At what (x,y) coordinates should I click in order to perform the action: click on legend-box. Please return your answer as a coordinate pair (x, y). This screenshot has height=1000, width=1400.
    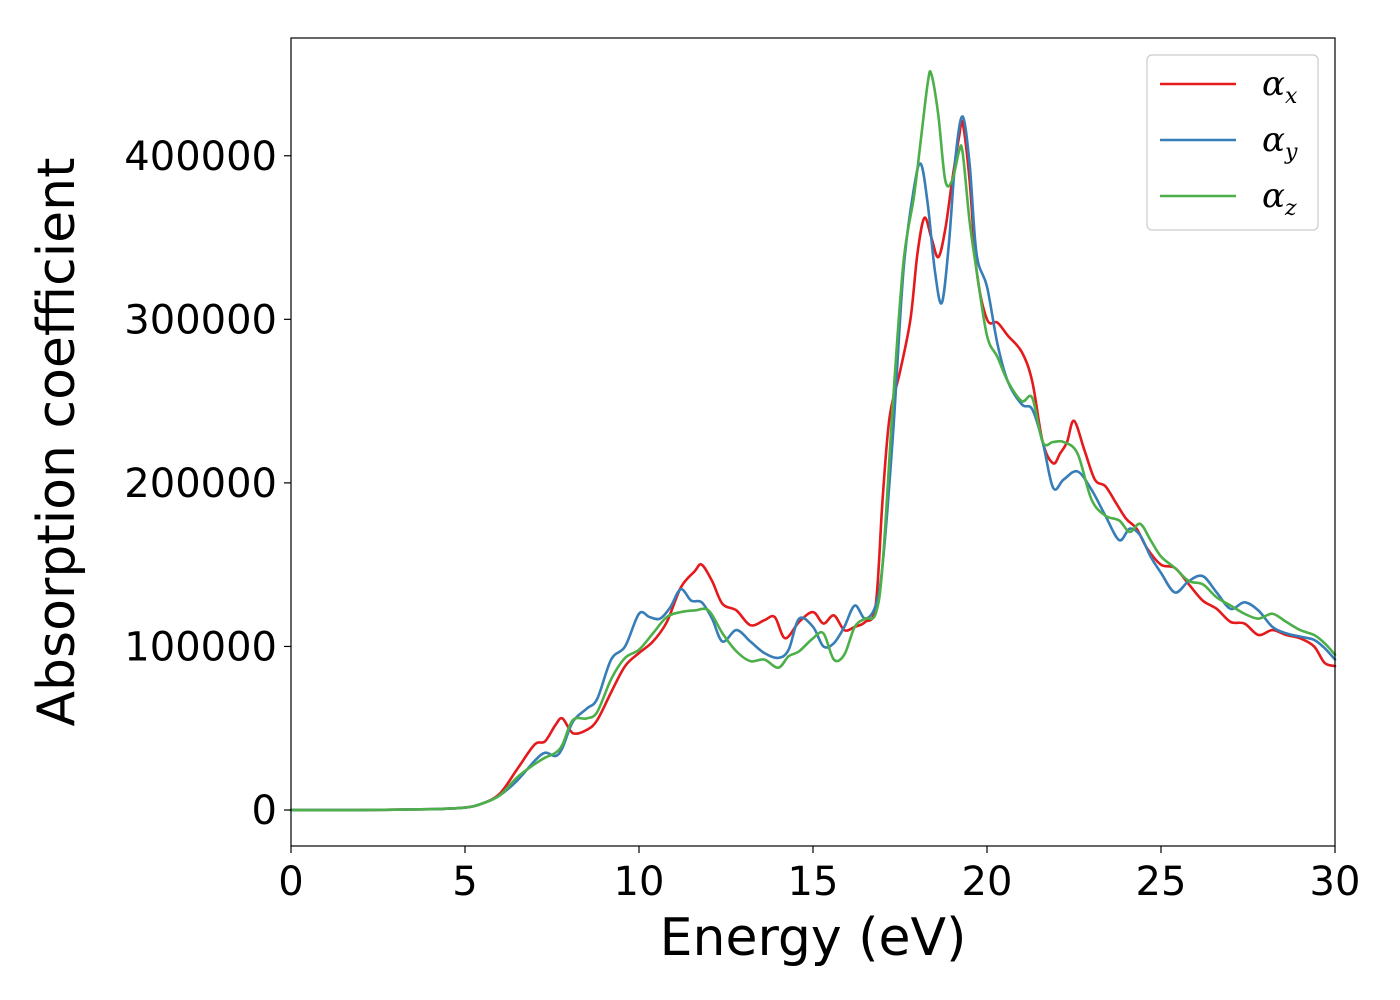
    Looking at the image, I should click on (1232, 142).